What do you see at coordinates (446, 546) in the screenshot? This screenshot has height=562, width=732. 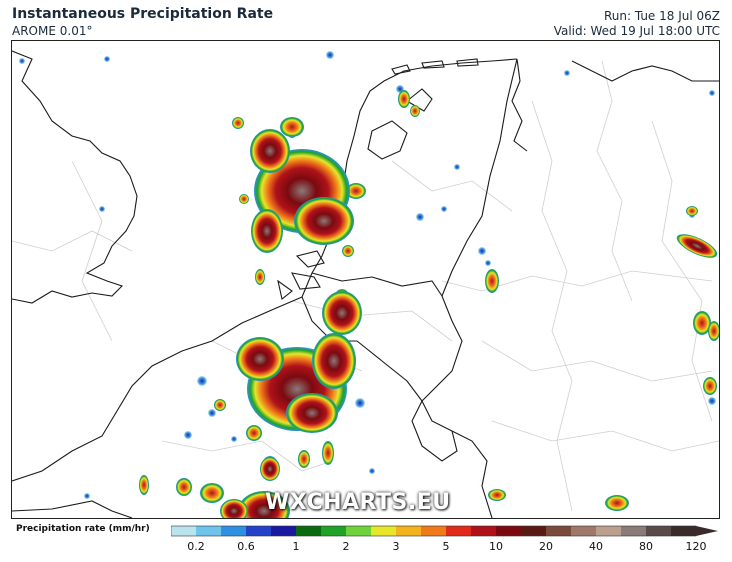 I see `legend-tick-label: 5` at bounding box center [446, 546].